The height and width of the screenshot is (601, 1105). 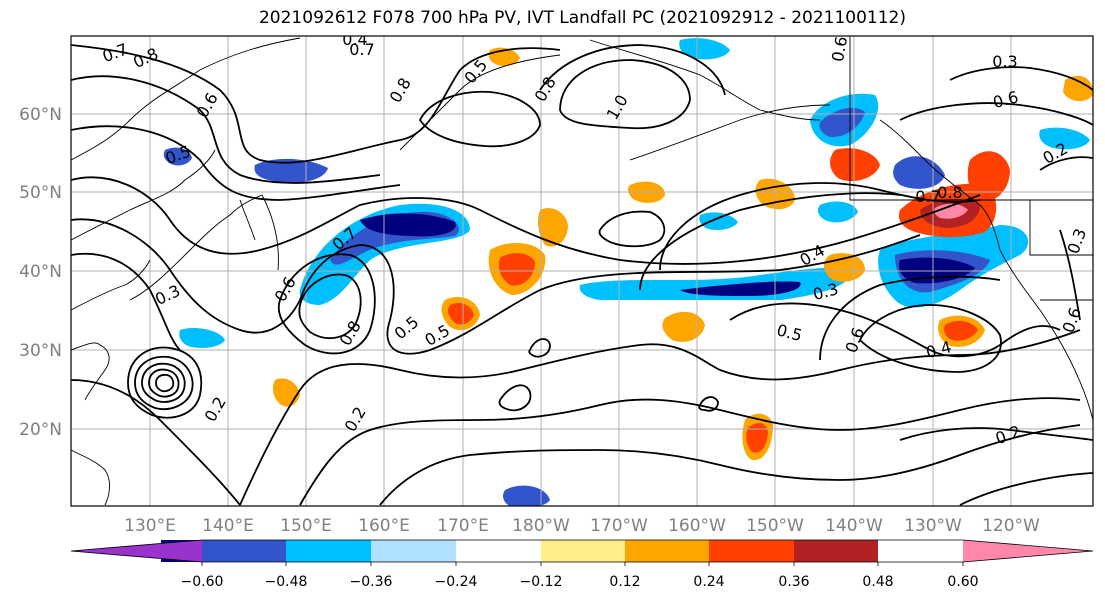 I want to click on longitude-label: 160°W, so click(x=697, y=526).